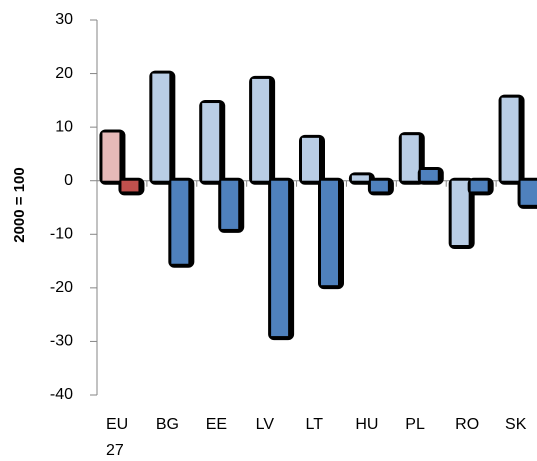 The width and height of the screenshot is (537, 461). I want to click on y-tick-label: -10, so click(61, 234).